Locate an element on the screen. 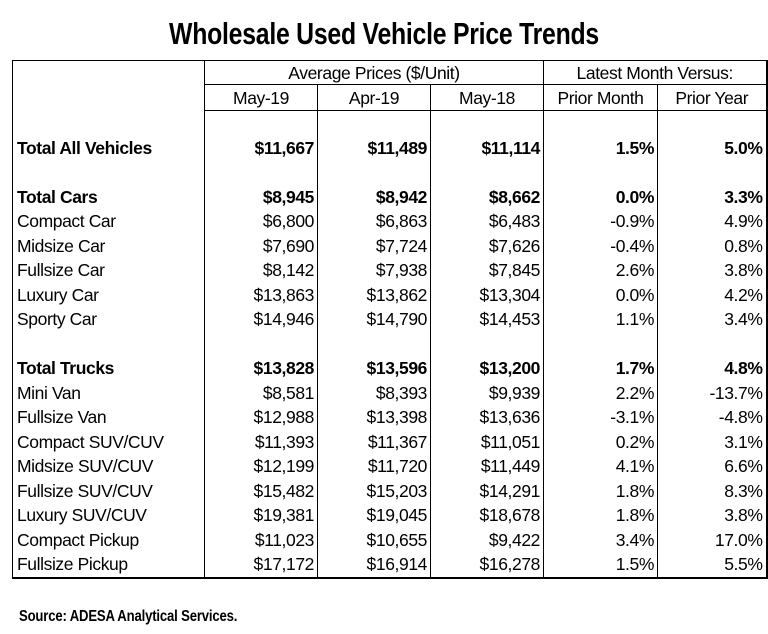 The height and width of the screenshot is (634, 768). row-label: Compact Car is located at coordinates (108, 221).